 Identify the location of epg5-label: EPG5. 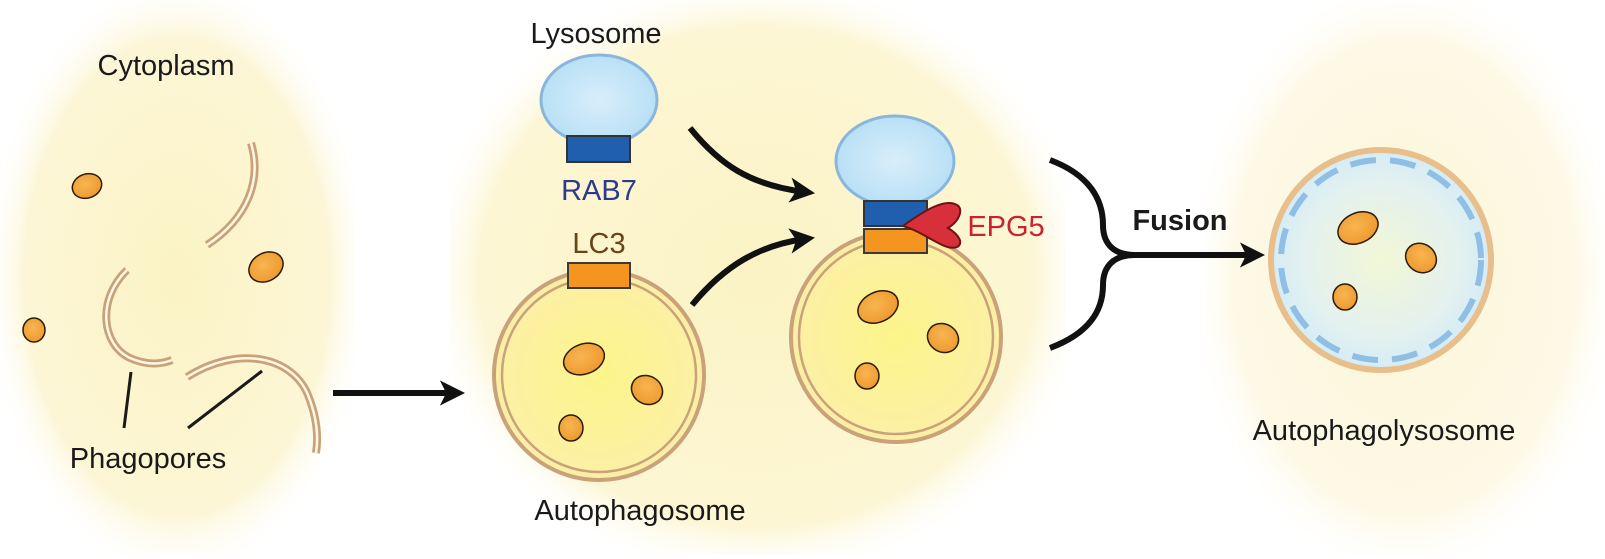
(1005, 227).